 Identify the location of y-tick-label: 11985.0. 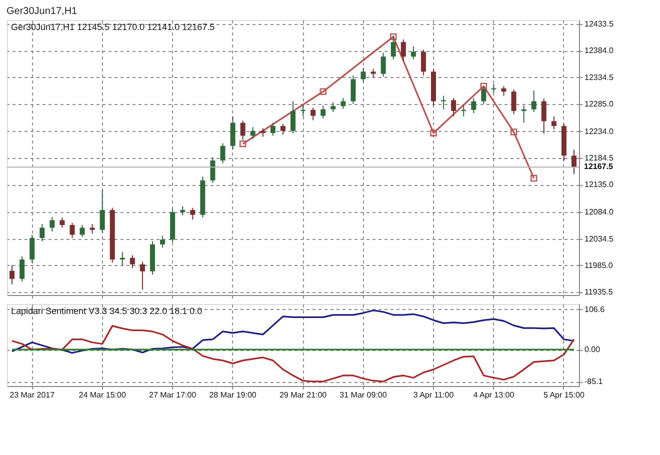
(599, 265).